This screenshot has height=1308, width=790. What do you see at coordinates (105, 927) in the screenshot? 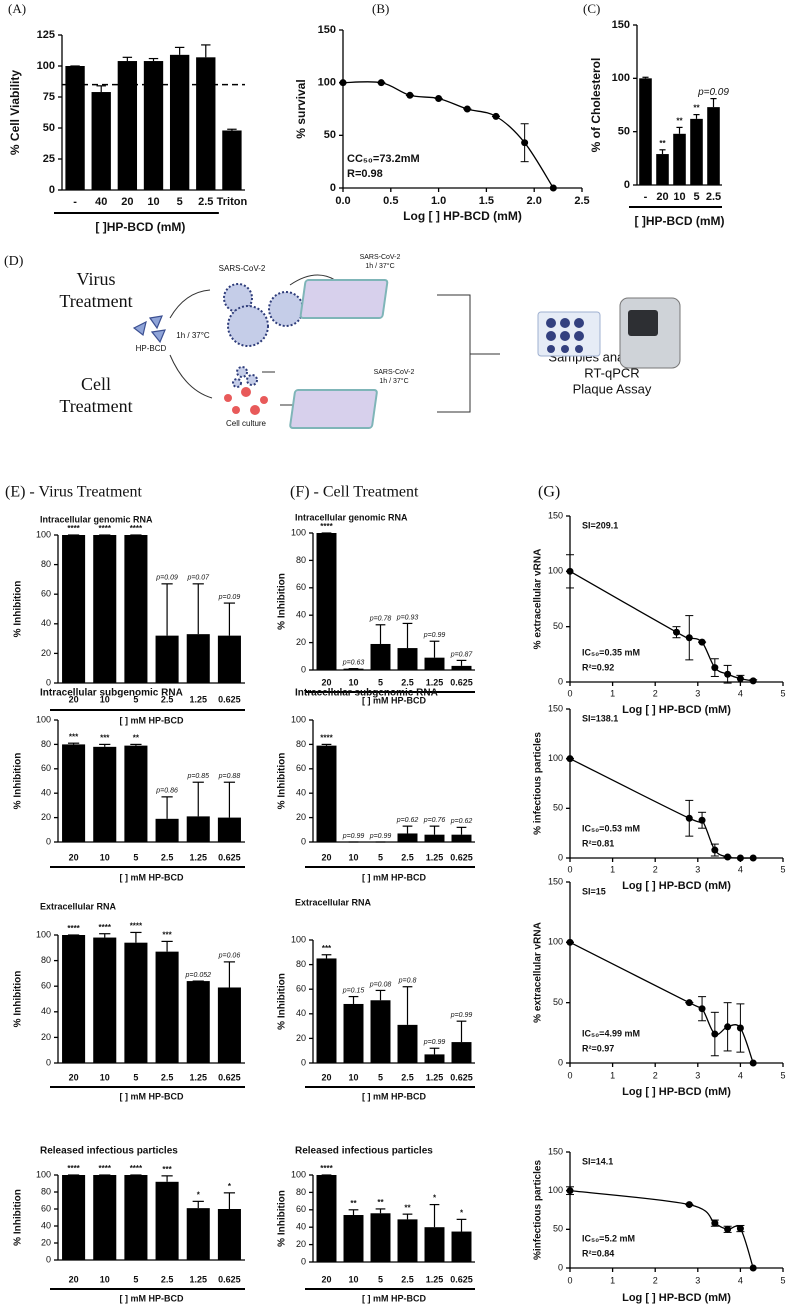
I see `significance-label: ****` at bounding box center [105, 927].